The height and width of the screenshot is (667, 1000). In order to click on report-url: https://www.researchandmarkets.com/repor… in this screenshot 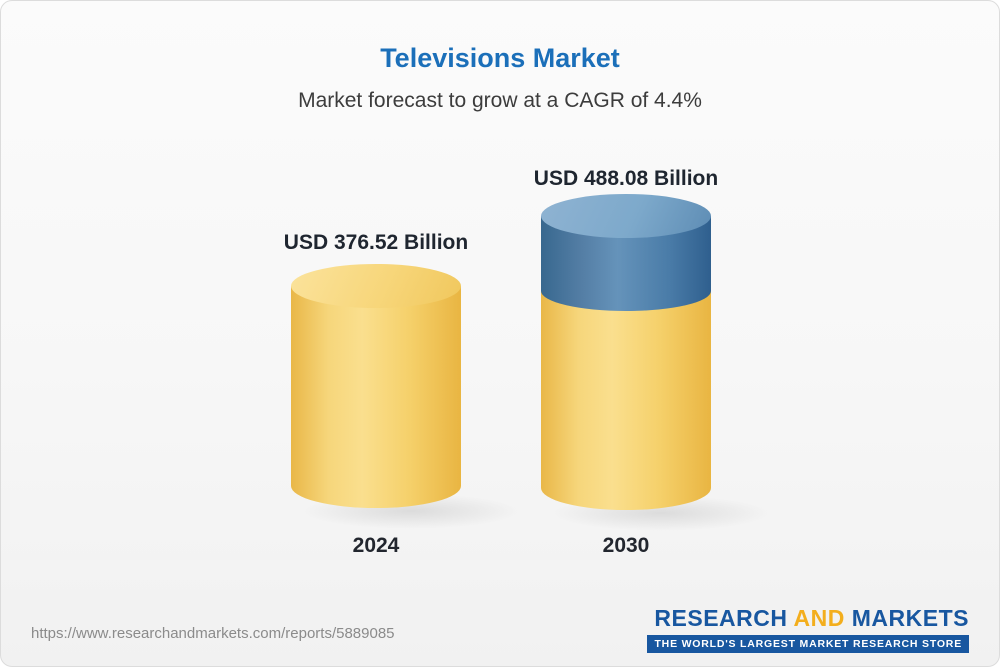, I will do `click(213, 633)`.